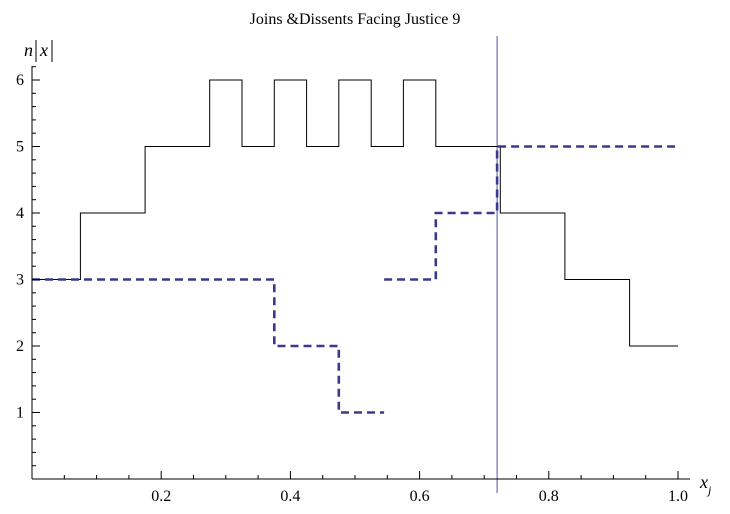 The height and width of the screenshot is (514, 730). What do you see at coordinates (20, 147) in the screenshot?
I see `y-tick-label: 5` at bounding box center [20, 147].